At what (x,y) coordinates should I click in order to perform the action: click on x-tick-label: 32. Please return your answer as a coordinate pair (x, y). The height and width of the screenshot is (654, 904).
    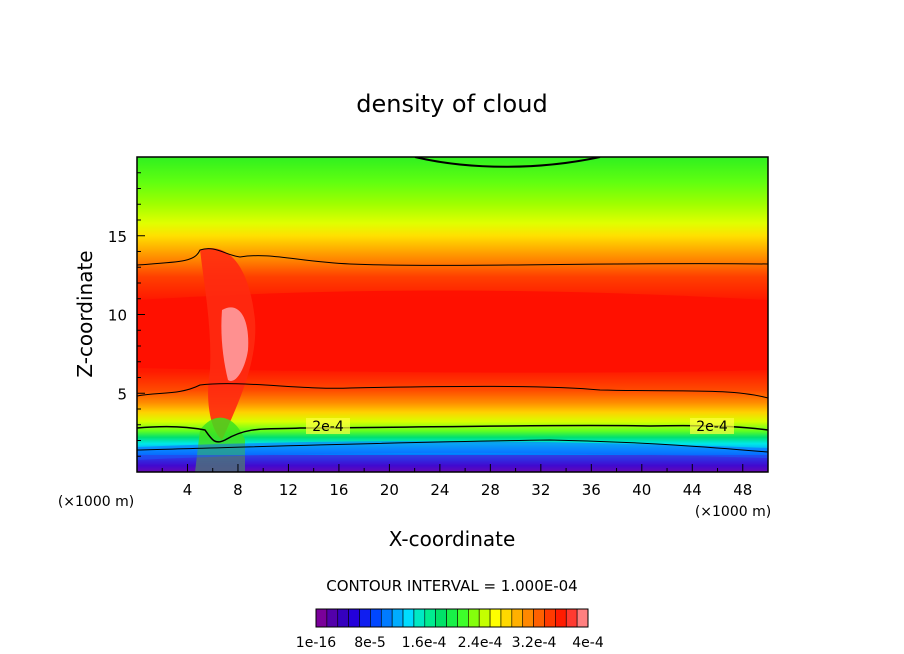
    Looking at the image, I should click on (540, 490).